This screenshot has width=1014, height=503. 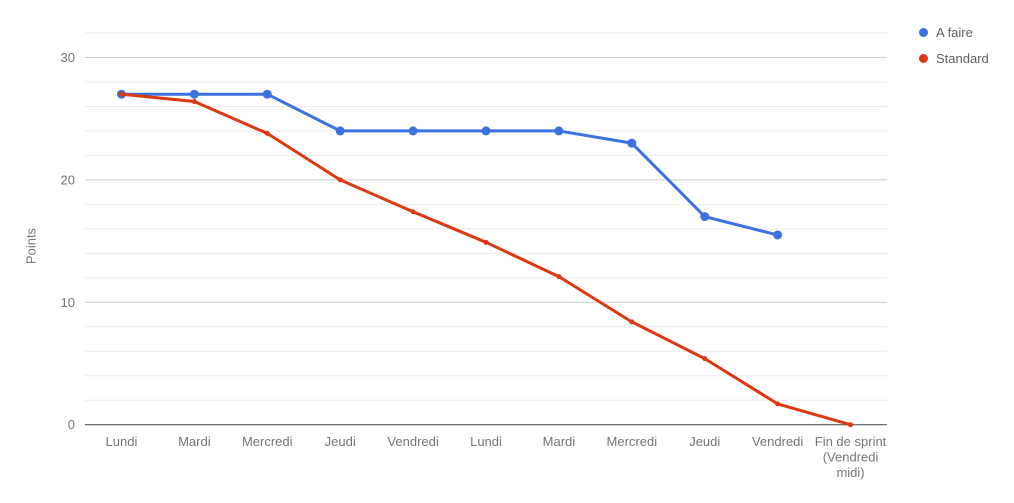 What do you see at coordinates (923, 32) in the screenshot?
I see `series-a-faire-dot-icon` at bounding box center [923, 32].